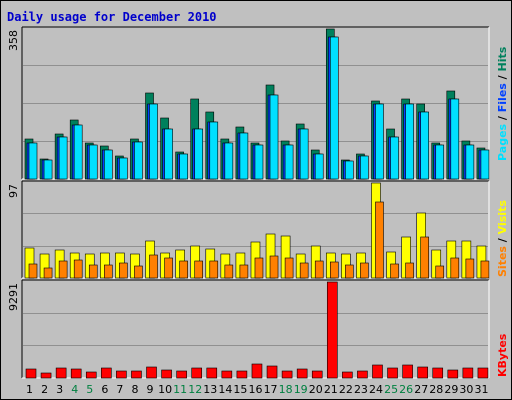  I want to click on x-tick-label: 11, so click(180, 389).